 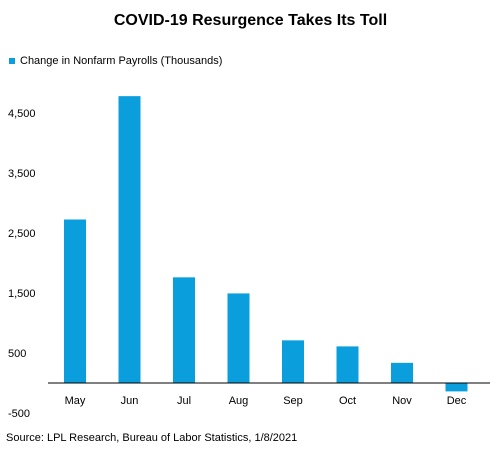 I want to click on x-tick-label: Jun, so click(x=130, y=401).